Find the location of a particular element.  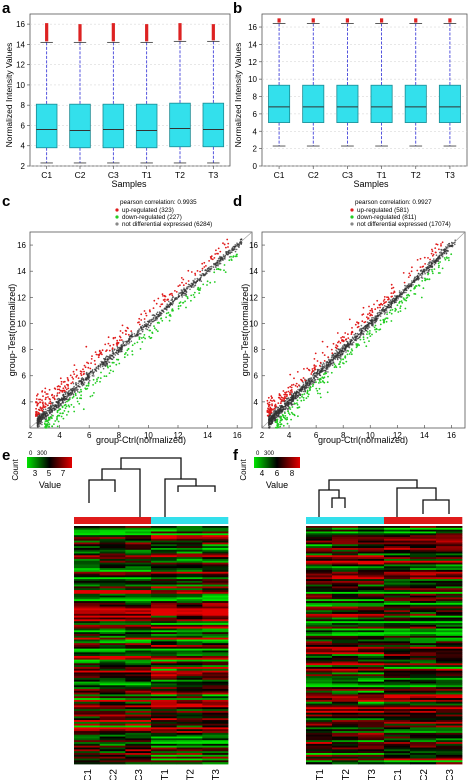

panel-label-a: a is located at coordinates (6, 8).